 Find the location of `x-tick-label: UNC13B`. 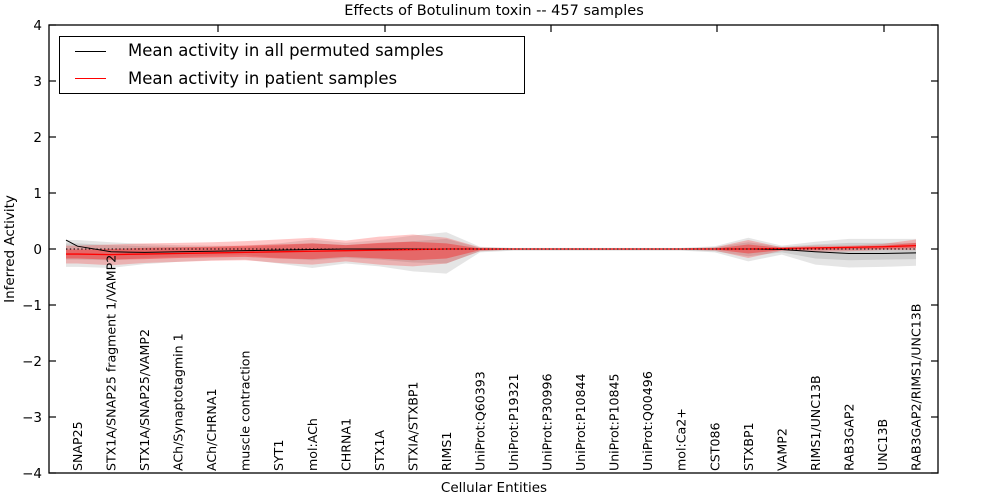

x-tick-label: UNC13B is located at coordinates (882, 445).